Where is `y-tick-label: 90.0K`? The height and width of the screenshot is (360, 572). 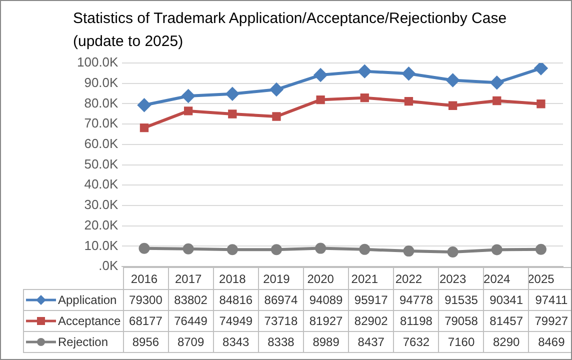 y-tick-label: 90.0K is located at coordinates (101, 82).